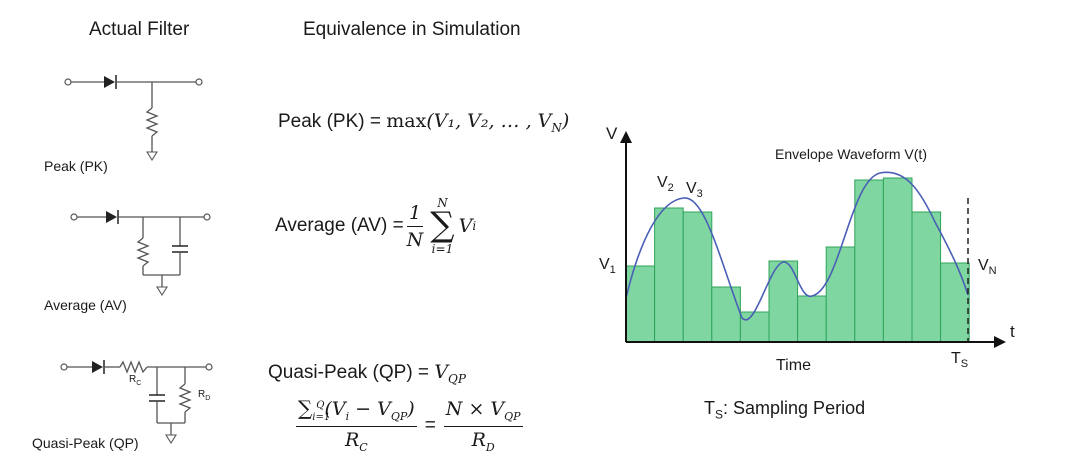  What do you see at coordinates (797, 260) in the screenshot?
I see `sample-bars` at bounding box center [797, 260].